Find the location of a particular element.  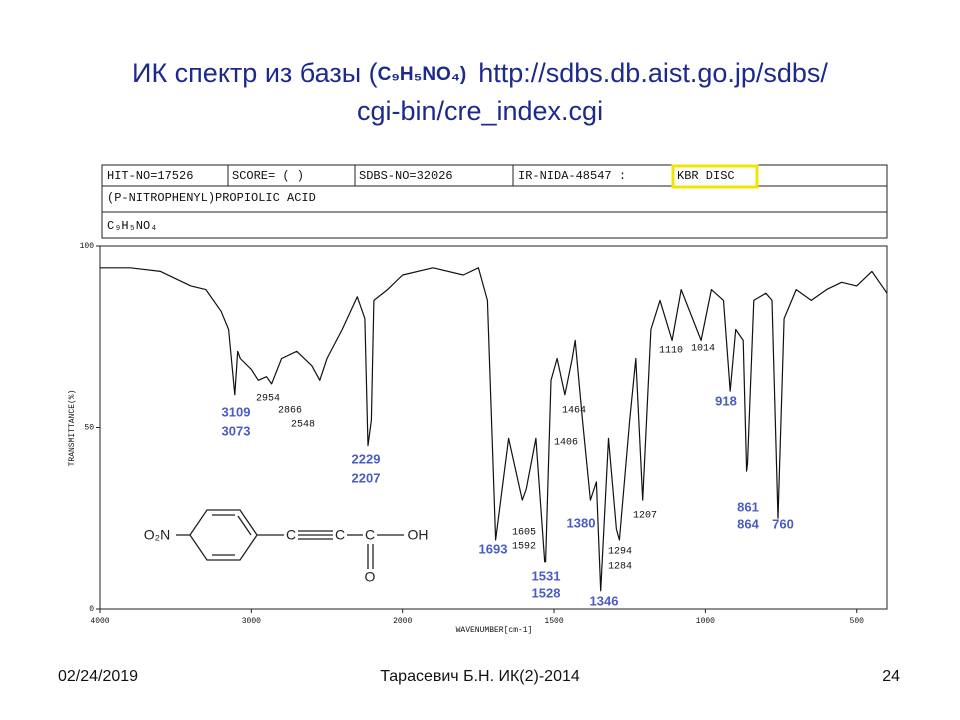

y-tick-label: 0 is located at coordinates (91, 609).